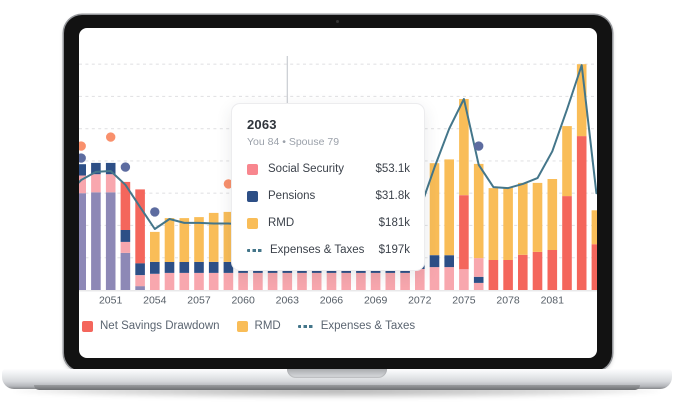 The width and height of the screenshot is (674, 410). I want to click on laptop-lid-notch, so click(337, 373).